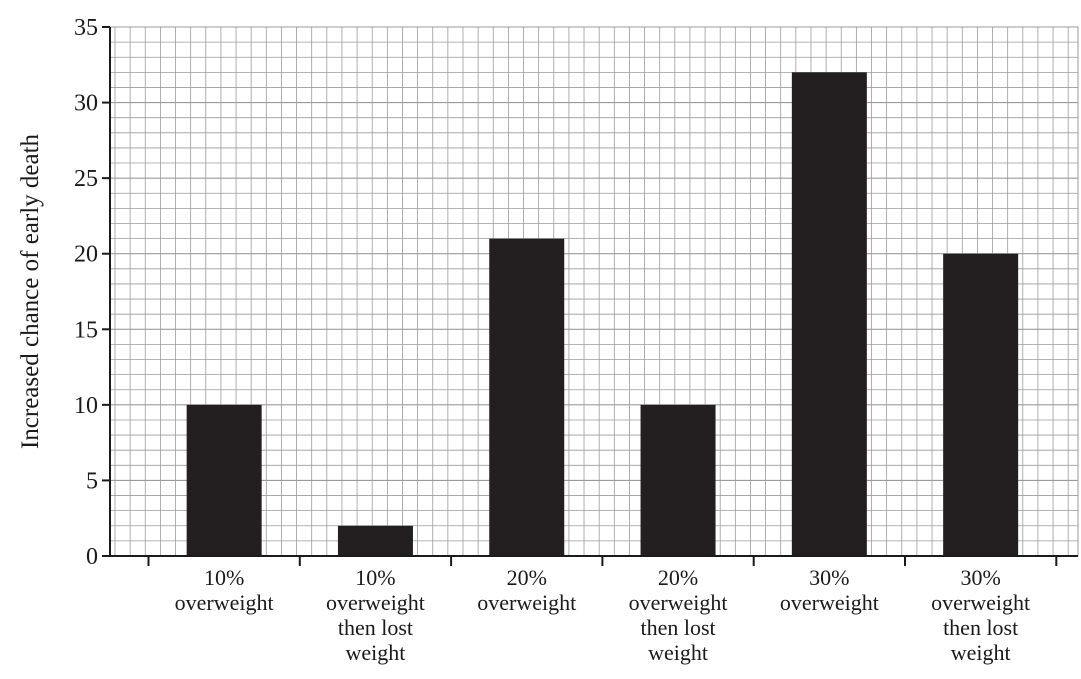 Image resolution: width=1081 pixels, height=679 pixels. What do you see at coordinates (678, 615) in the screenshot?
I see `x-tick-label: 20% overweight then lost weight` at bounding box center [678, 615].